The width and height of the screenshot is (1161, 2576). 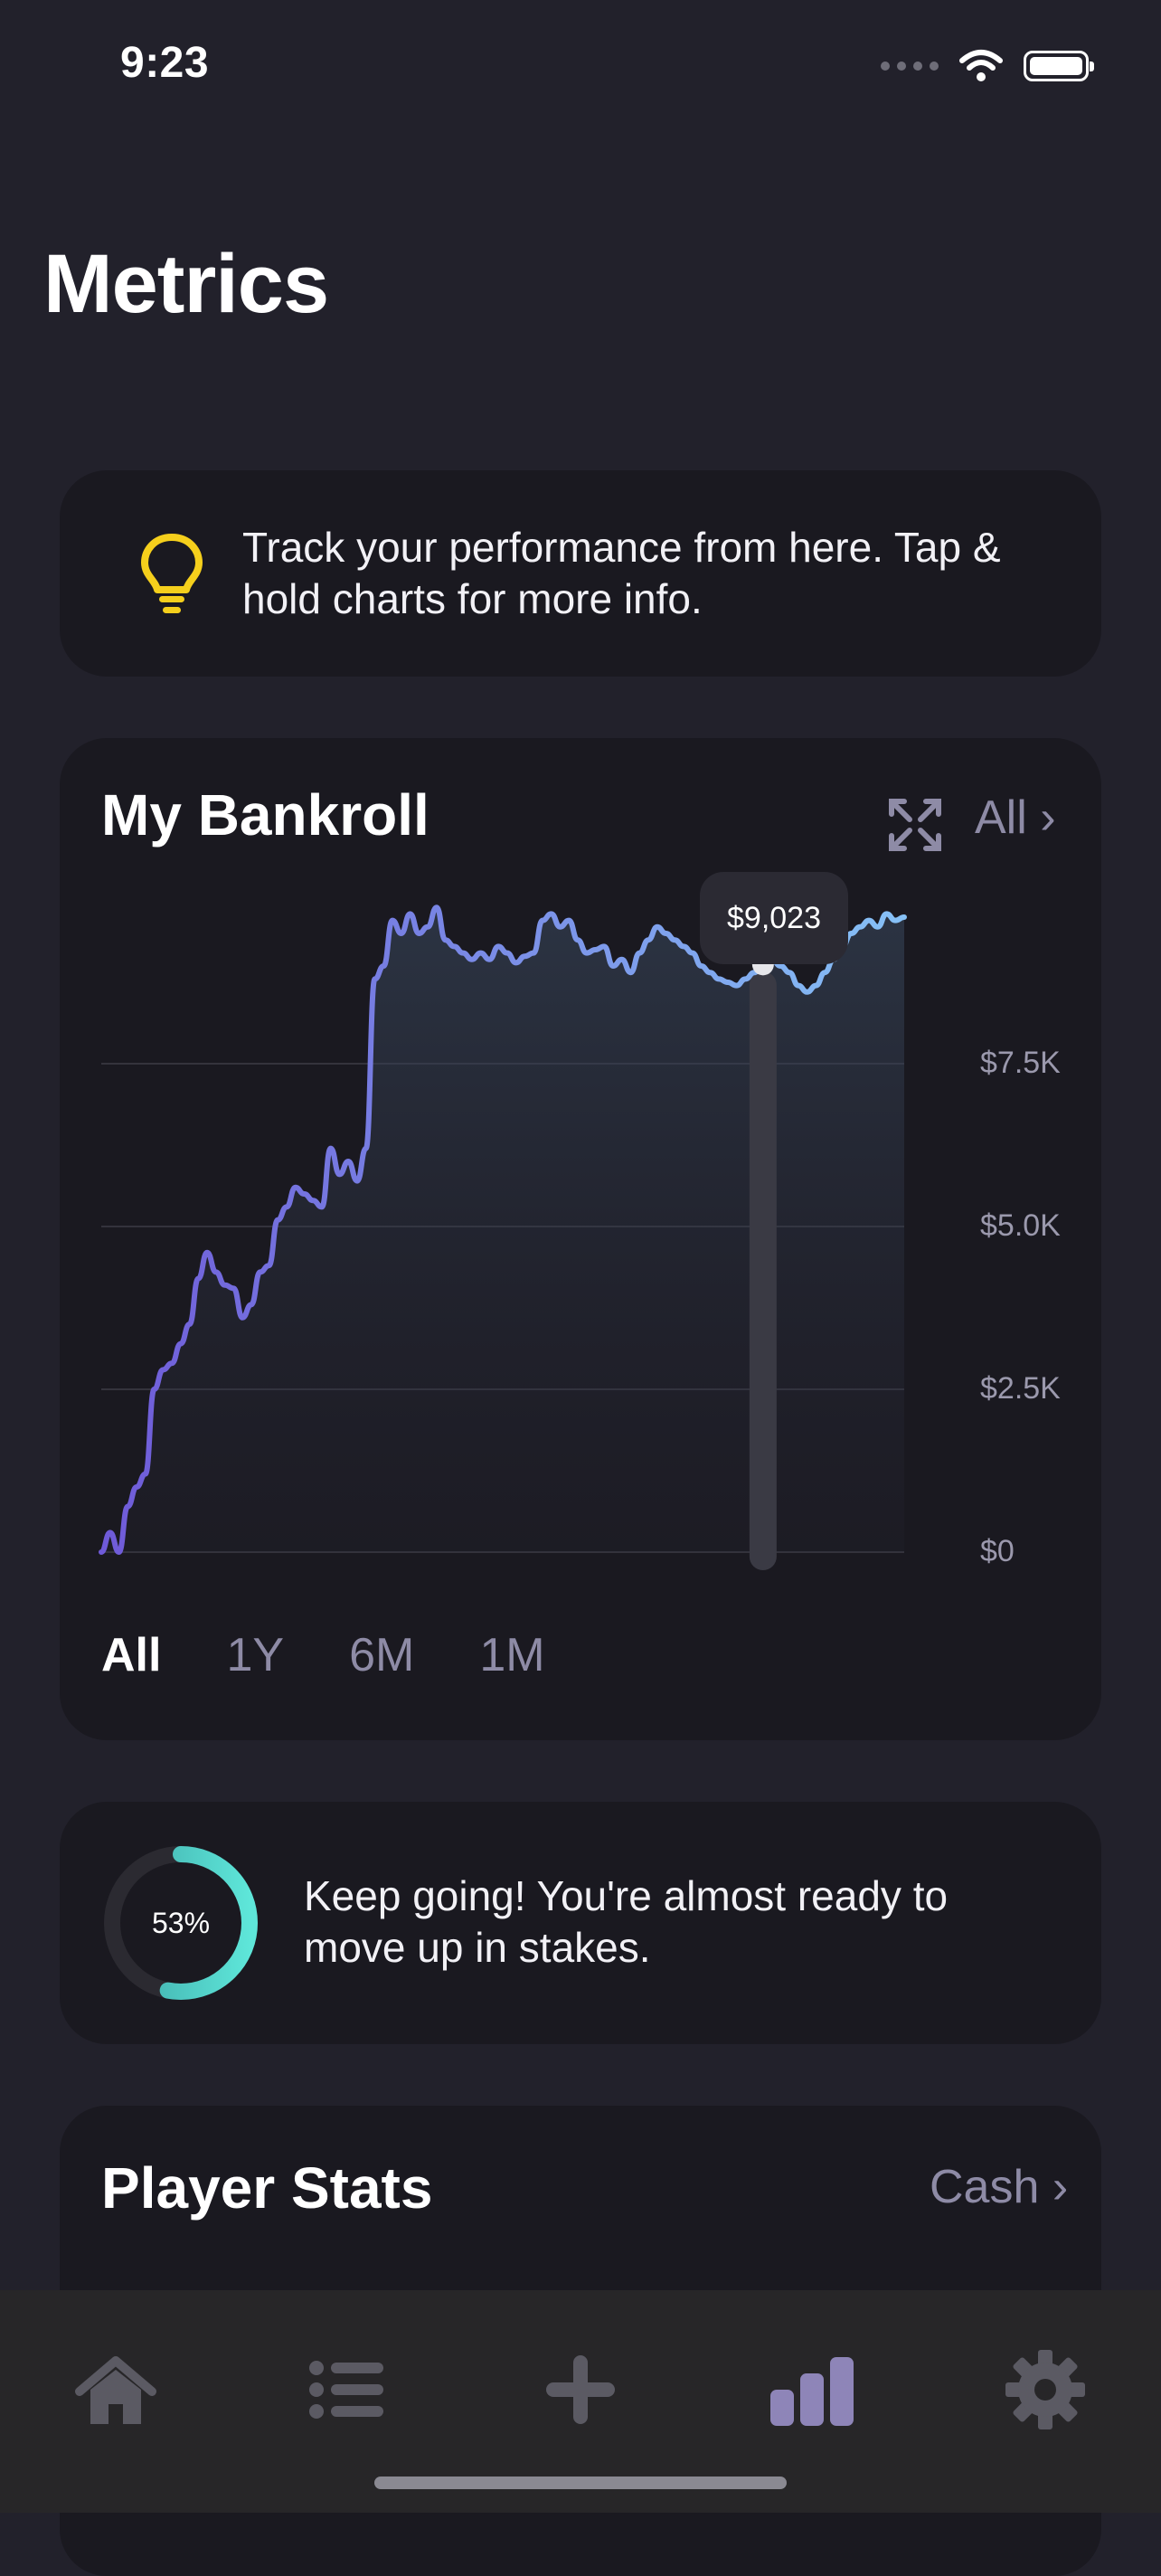 I want to click on chart-y-tick-label: $5.0K, so click(x=1020, y=1226).